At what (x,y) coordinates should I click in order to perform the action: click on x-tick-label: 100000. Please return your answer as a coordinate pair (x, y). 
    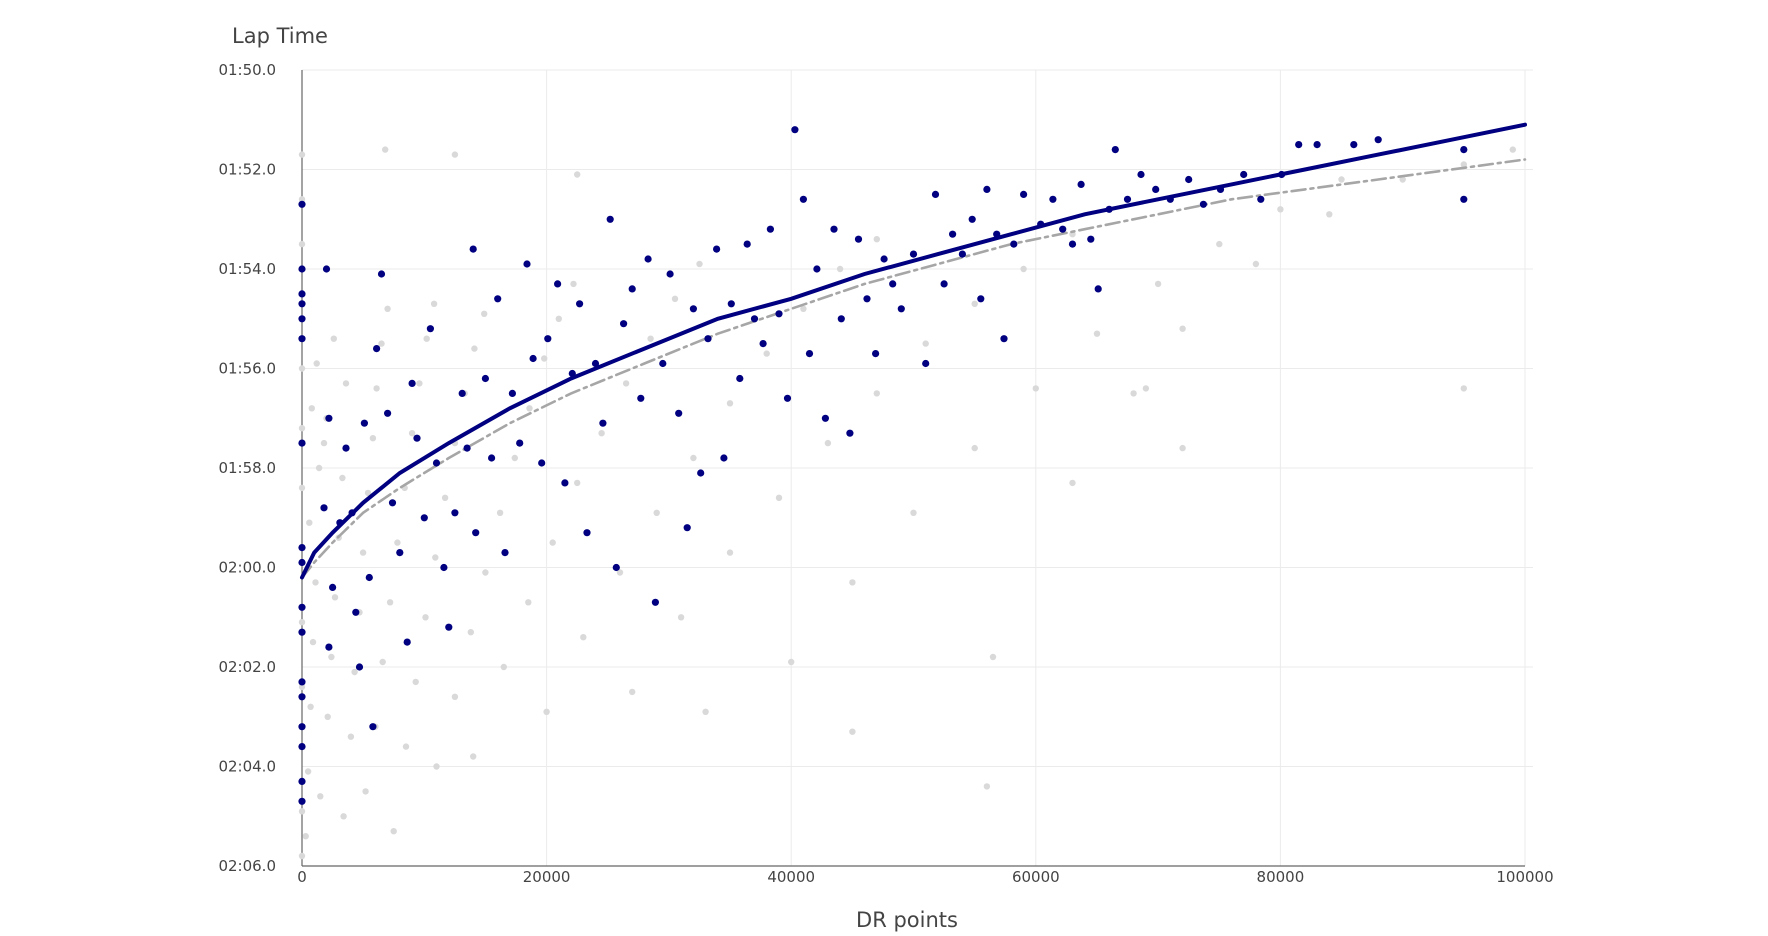
    Looking at the image, I should click on (1524, 877).